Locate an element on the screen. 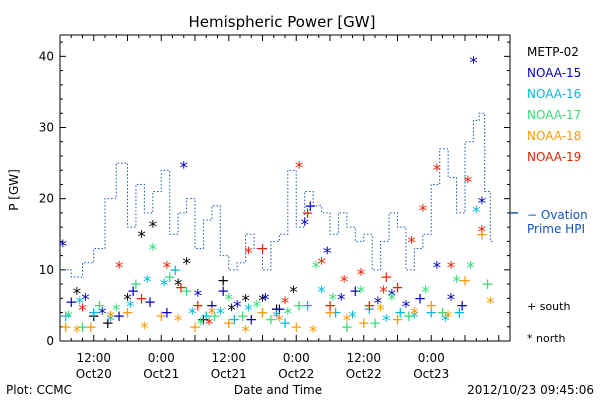 This screenshot has height=400, width=600. legend-metp-02: METP-02 is located at coordinates (553, 52).